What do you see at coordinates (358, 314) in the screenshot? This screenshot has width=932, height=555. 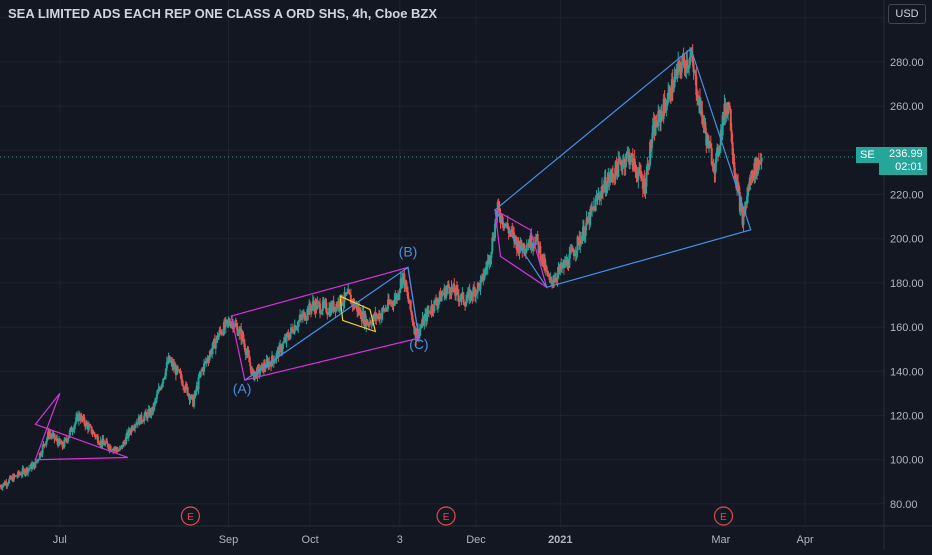 I see `drawing-flag-oct` at bounding box center [358, 314].